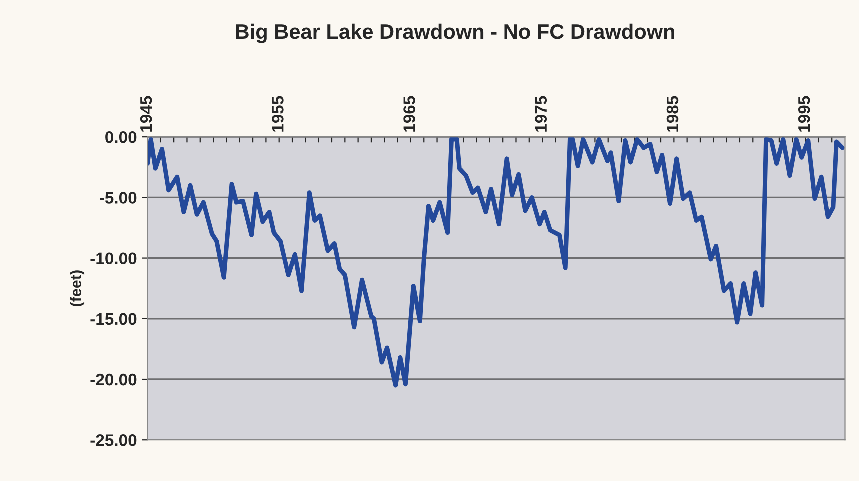 The height and width of the screenshot is (481, 859). What do you see at coordinates (113, 319) in the screenshot?
I see `y-tick-label: -15.00` at bounding box center [113, 319].